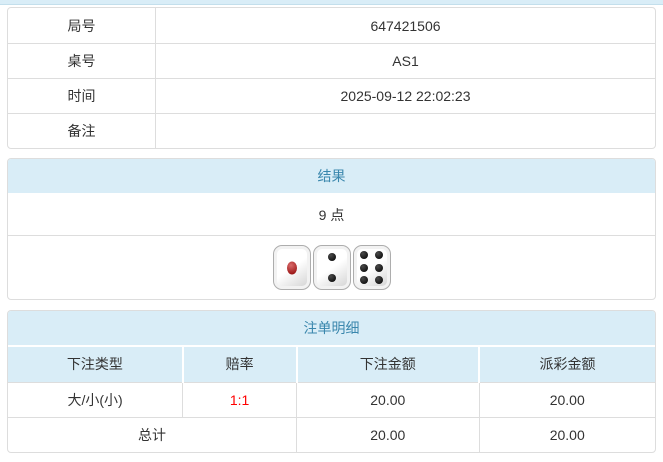 This screenshot has width=663, height=462. I want to click on remark-label: 备注, so click(82, 131).